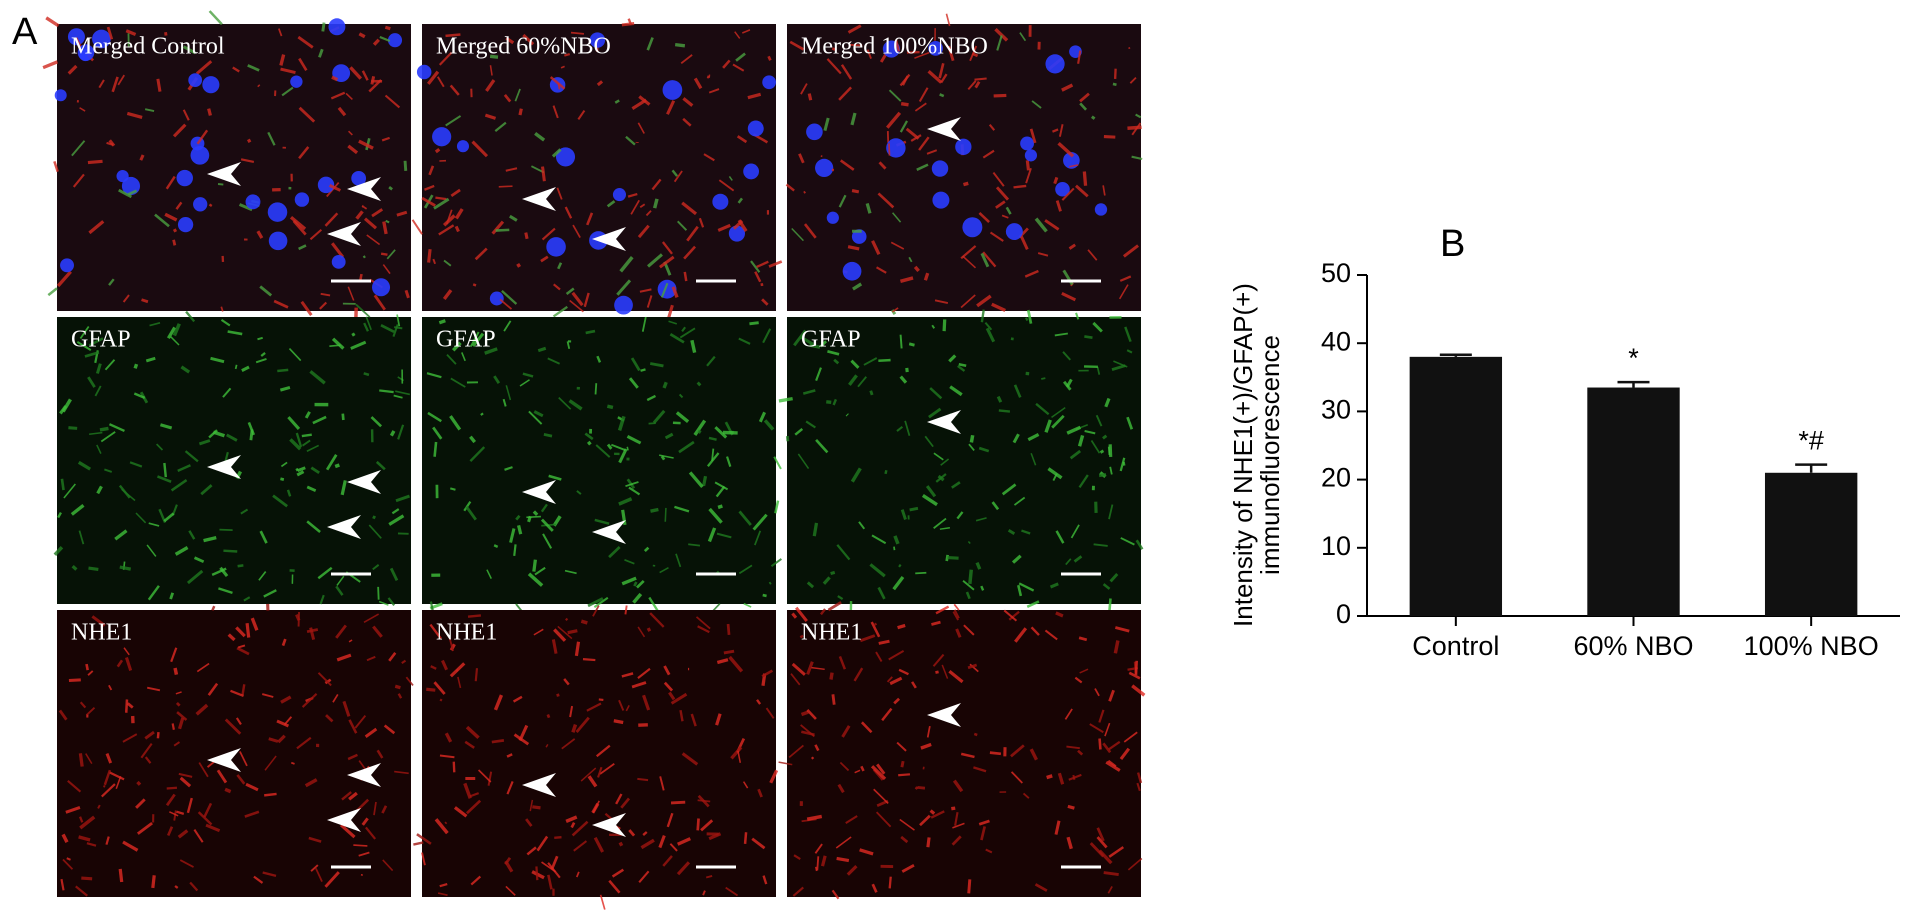  Describe the element at coordinates (466, 633) in the screenshot. I see `panel-caption: NHE1` at that location.